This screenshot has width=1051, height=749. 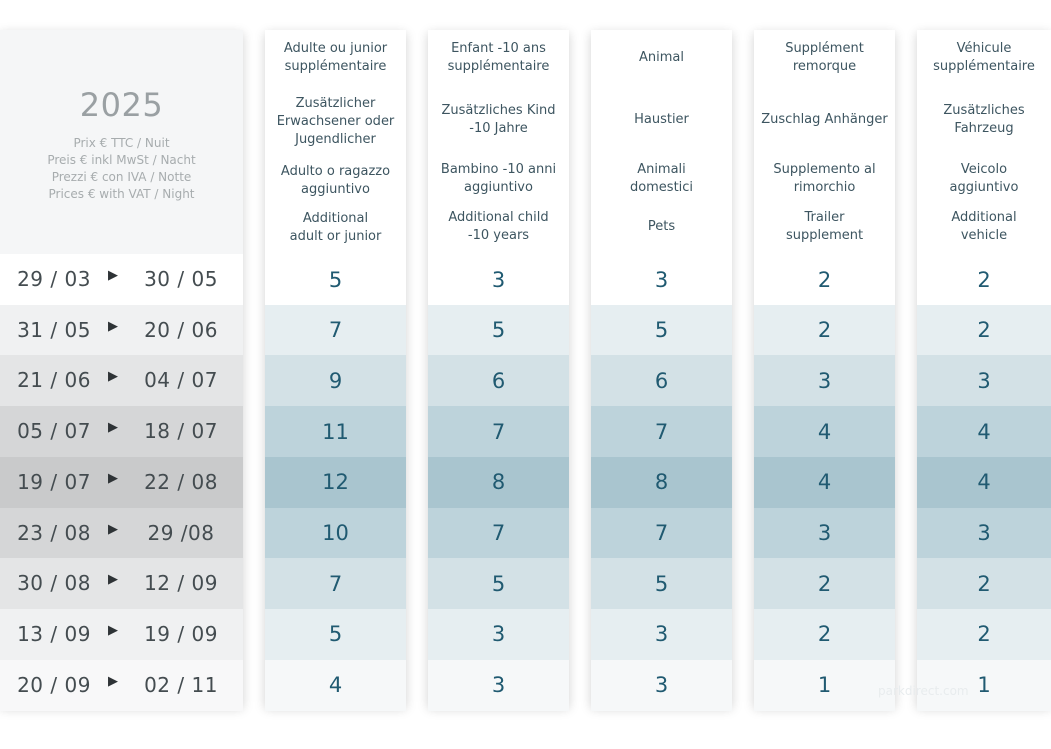 What do you see at coordinates (121, 634) in the screenshot?
I see `period-row: 13 / 09 ▶ 19 / 09` at bounding box center [121, 634].